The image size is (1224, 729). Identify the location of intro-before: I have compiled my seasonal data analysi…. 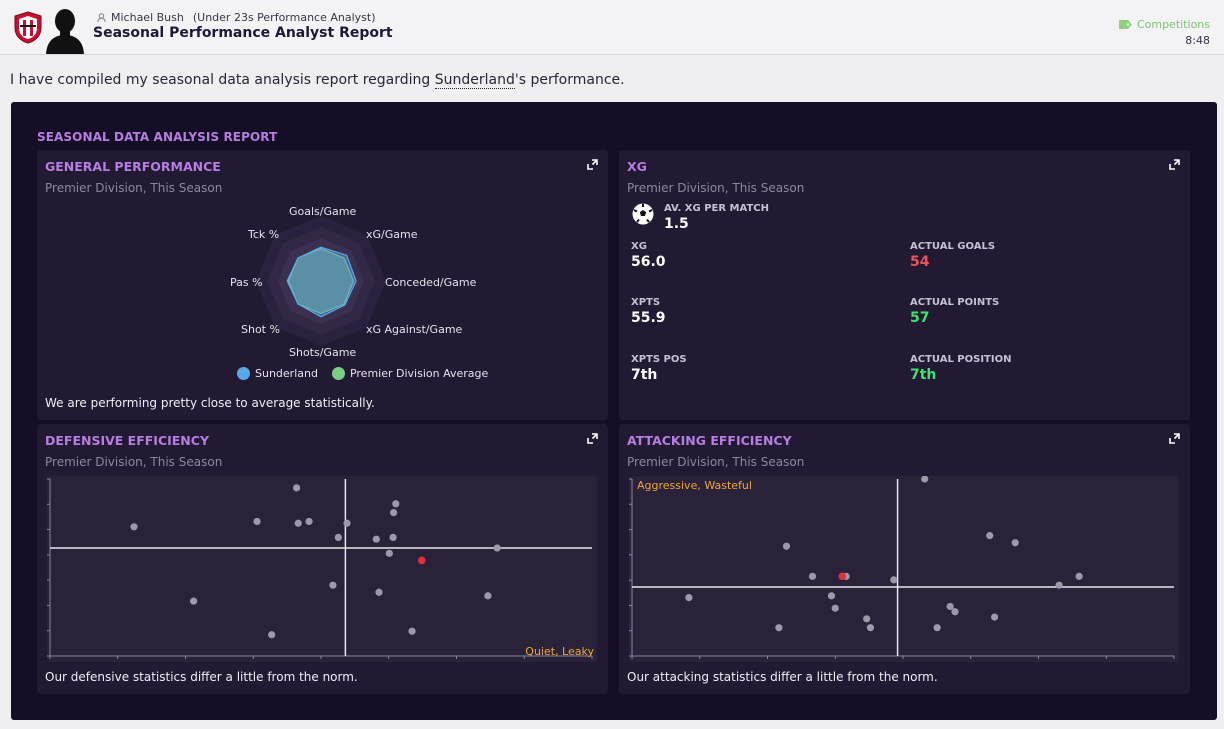
(222, 80).